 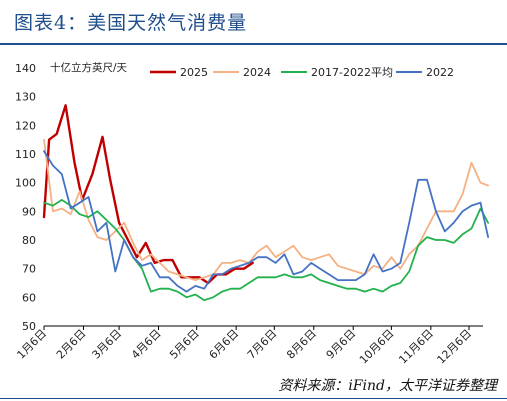 I want to click on x-tick-label: 12月6日, so click(x=455, y=347).